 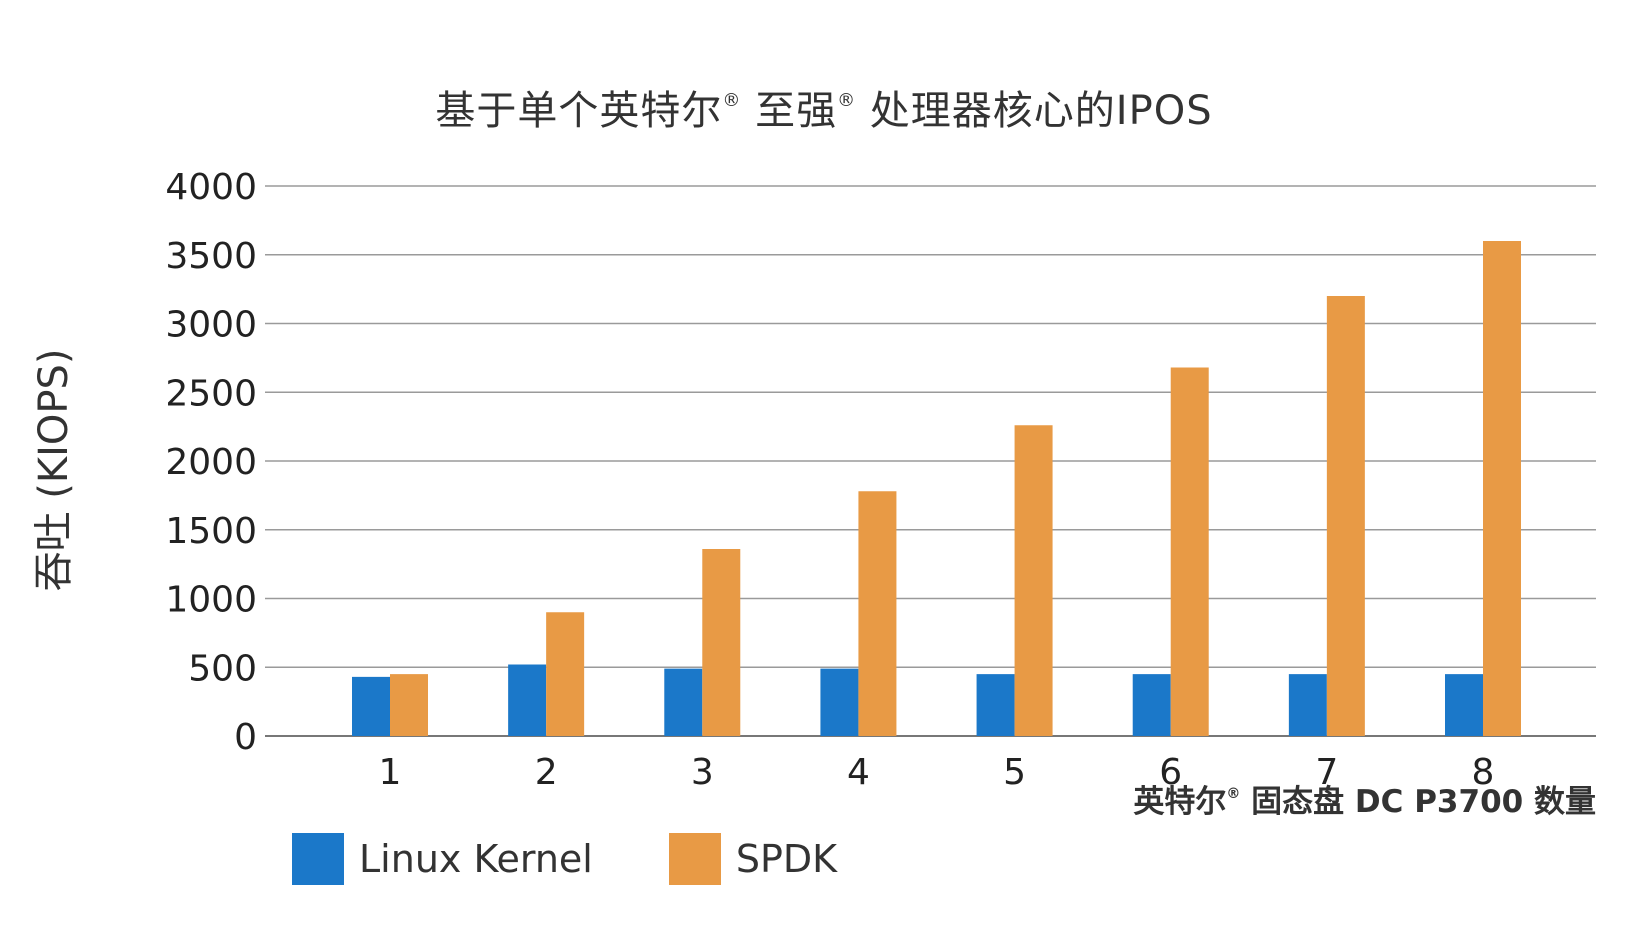 I want to click on x-tick-label: 5, so click(x=1014, y=772).